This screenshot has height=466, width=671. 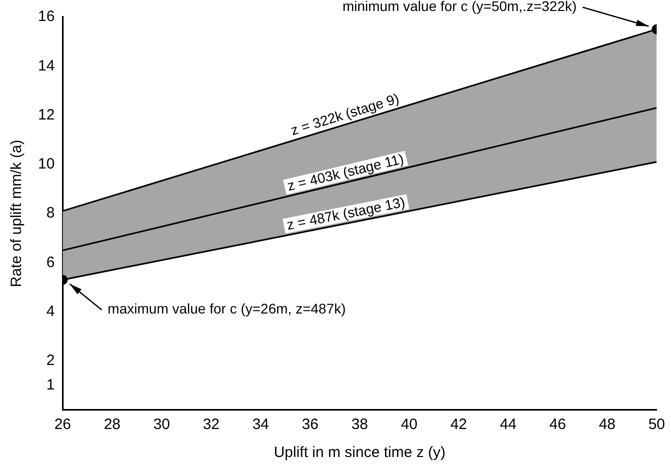 What do you see at coordinates (359, 425) in the screenshot?
I see `x-tick-label: 38` at bounding box center [359, 425].